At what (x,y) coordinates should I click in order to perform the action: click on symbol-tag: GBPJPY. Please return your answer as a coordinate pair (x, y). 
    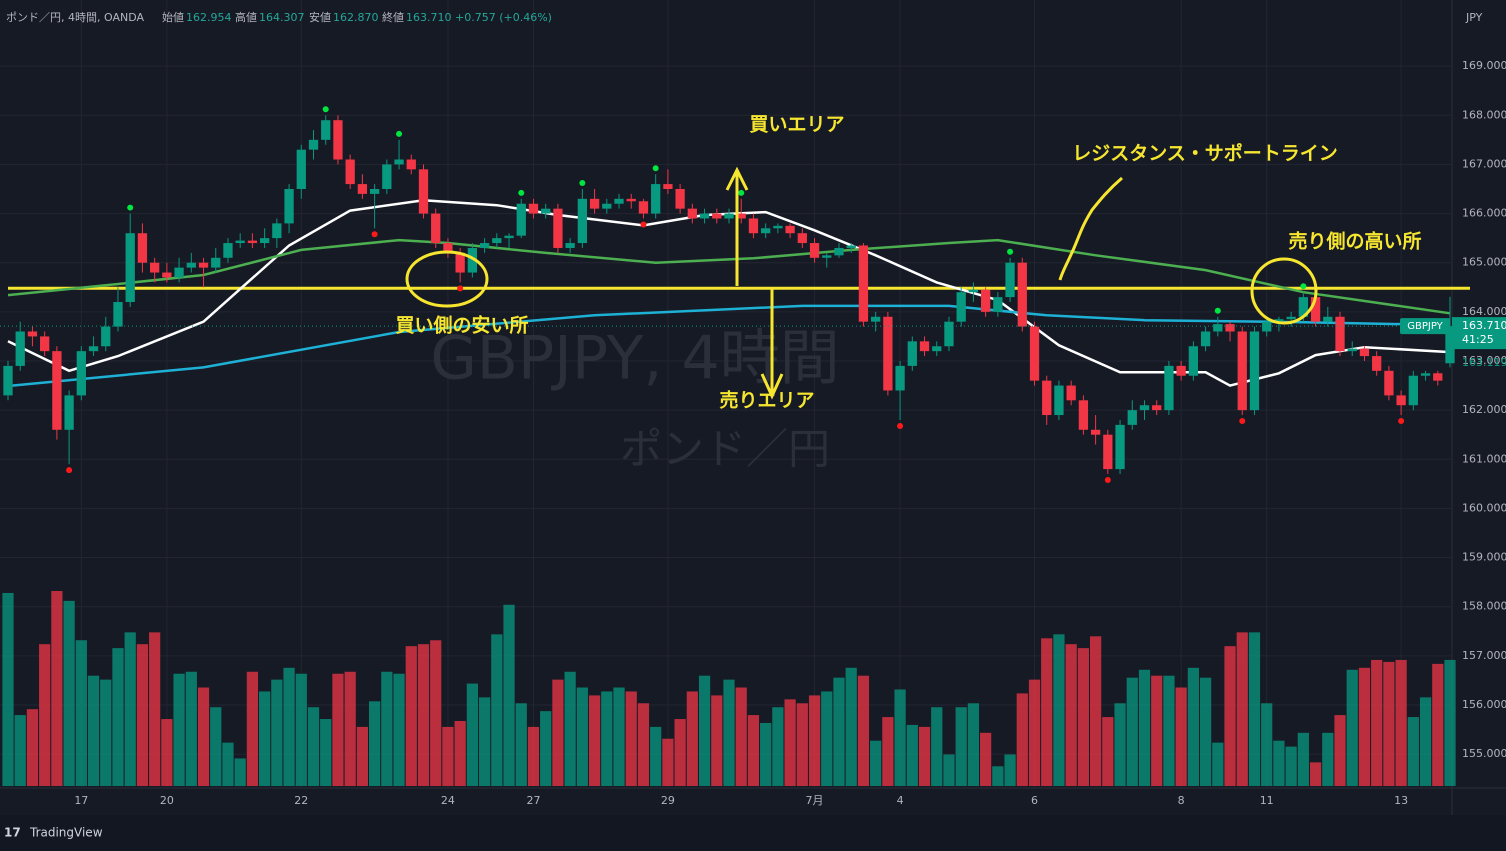
    Looking at the image, I should click on (1425, 326).